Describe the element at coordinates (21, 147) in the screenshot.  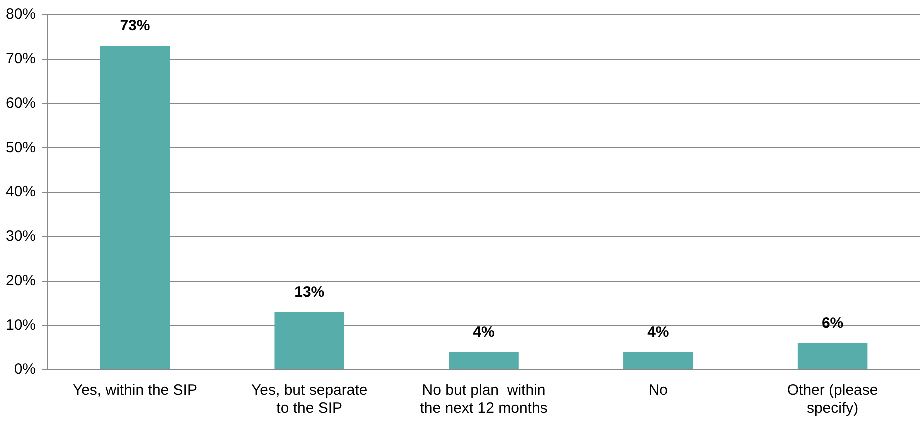
I see `y-tick-label: 50%` at that location.